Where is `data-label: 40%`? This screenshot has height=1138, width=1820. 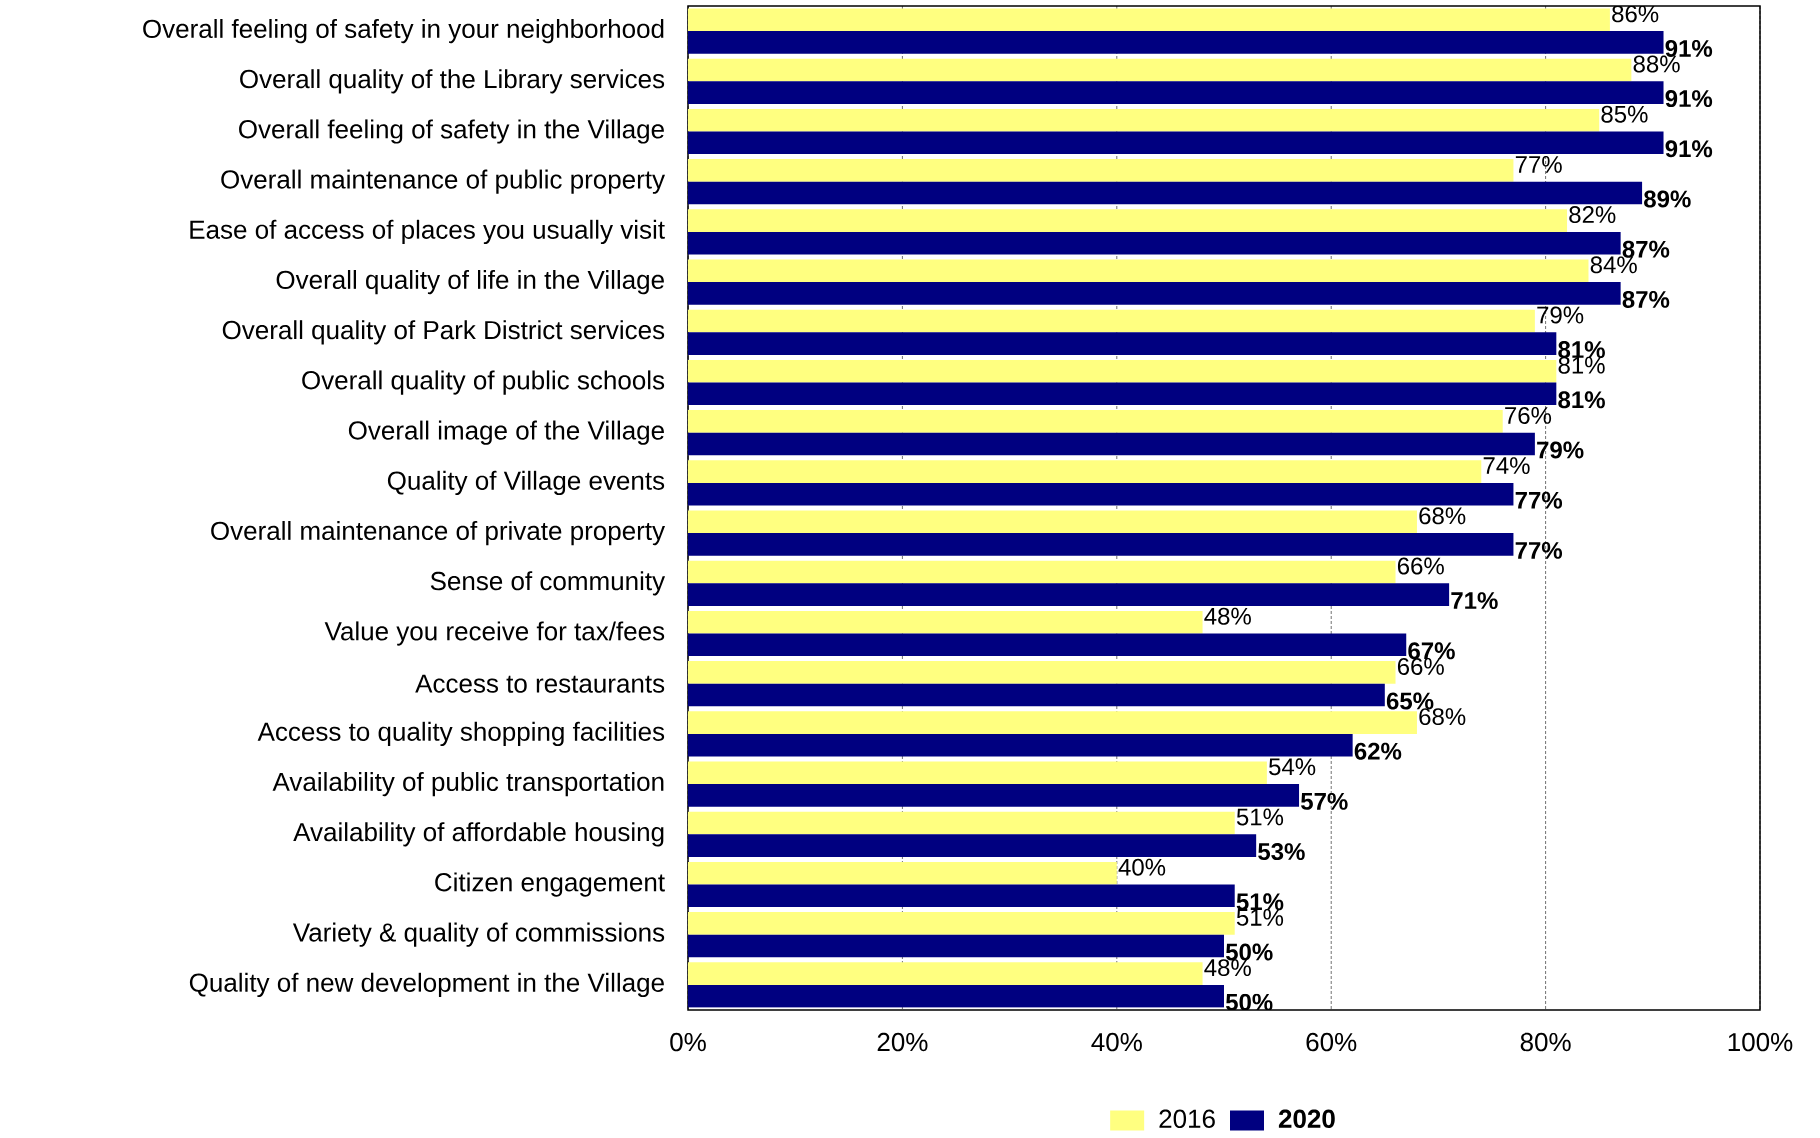 data-label: 40% is located at coordinates (1142, 867).